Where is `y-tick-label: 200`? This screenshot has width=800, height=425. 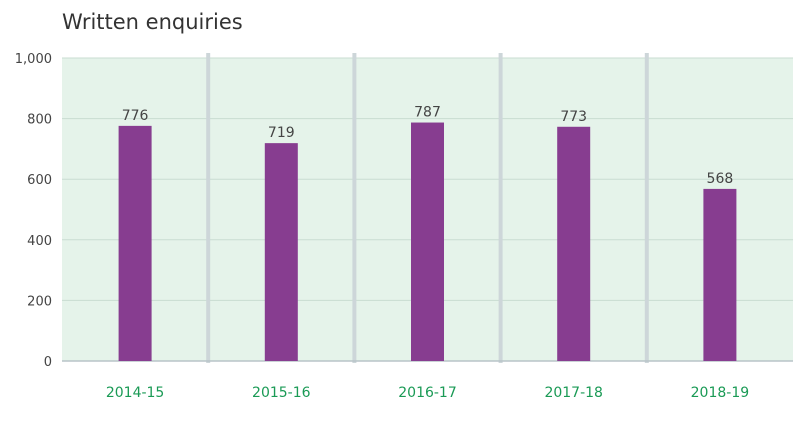 y-tick-label: 200 is located at coordinates (39, 301).